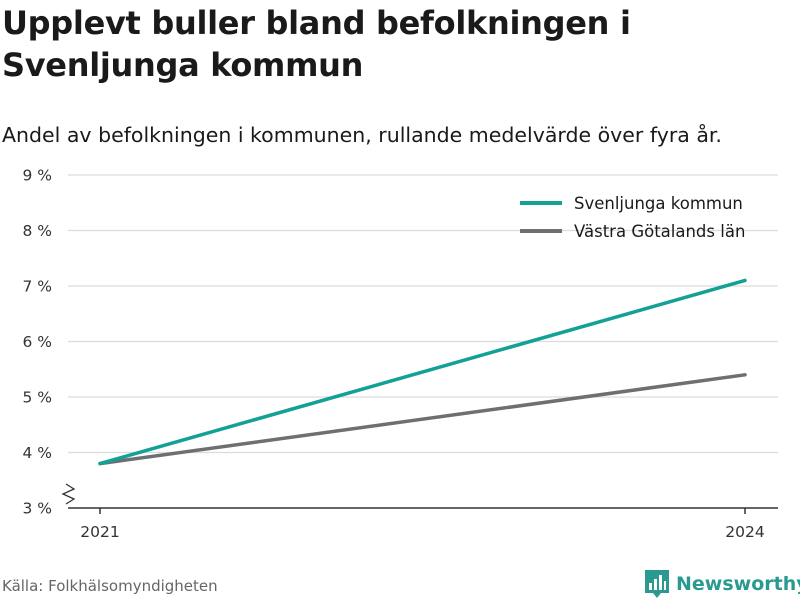  Describe the element at coordinates (37, 509) in the screenshot. I see `y-tick-label: 3 %` at that location.